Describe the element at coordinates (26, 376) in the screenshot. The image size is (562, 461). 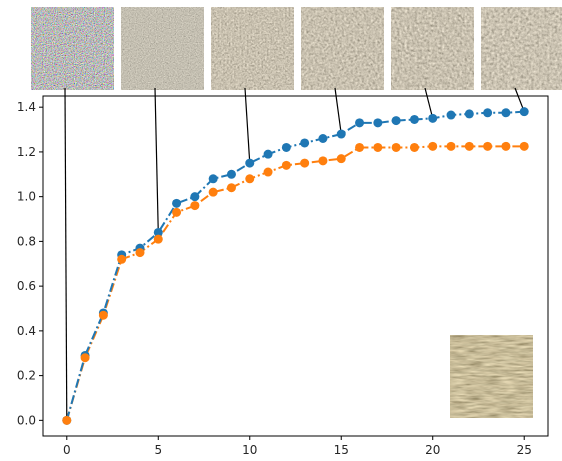
I see `y-tick-label: 0.2` at that location.